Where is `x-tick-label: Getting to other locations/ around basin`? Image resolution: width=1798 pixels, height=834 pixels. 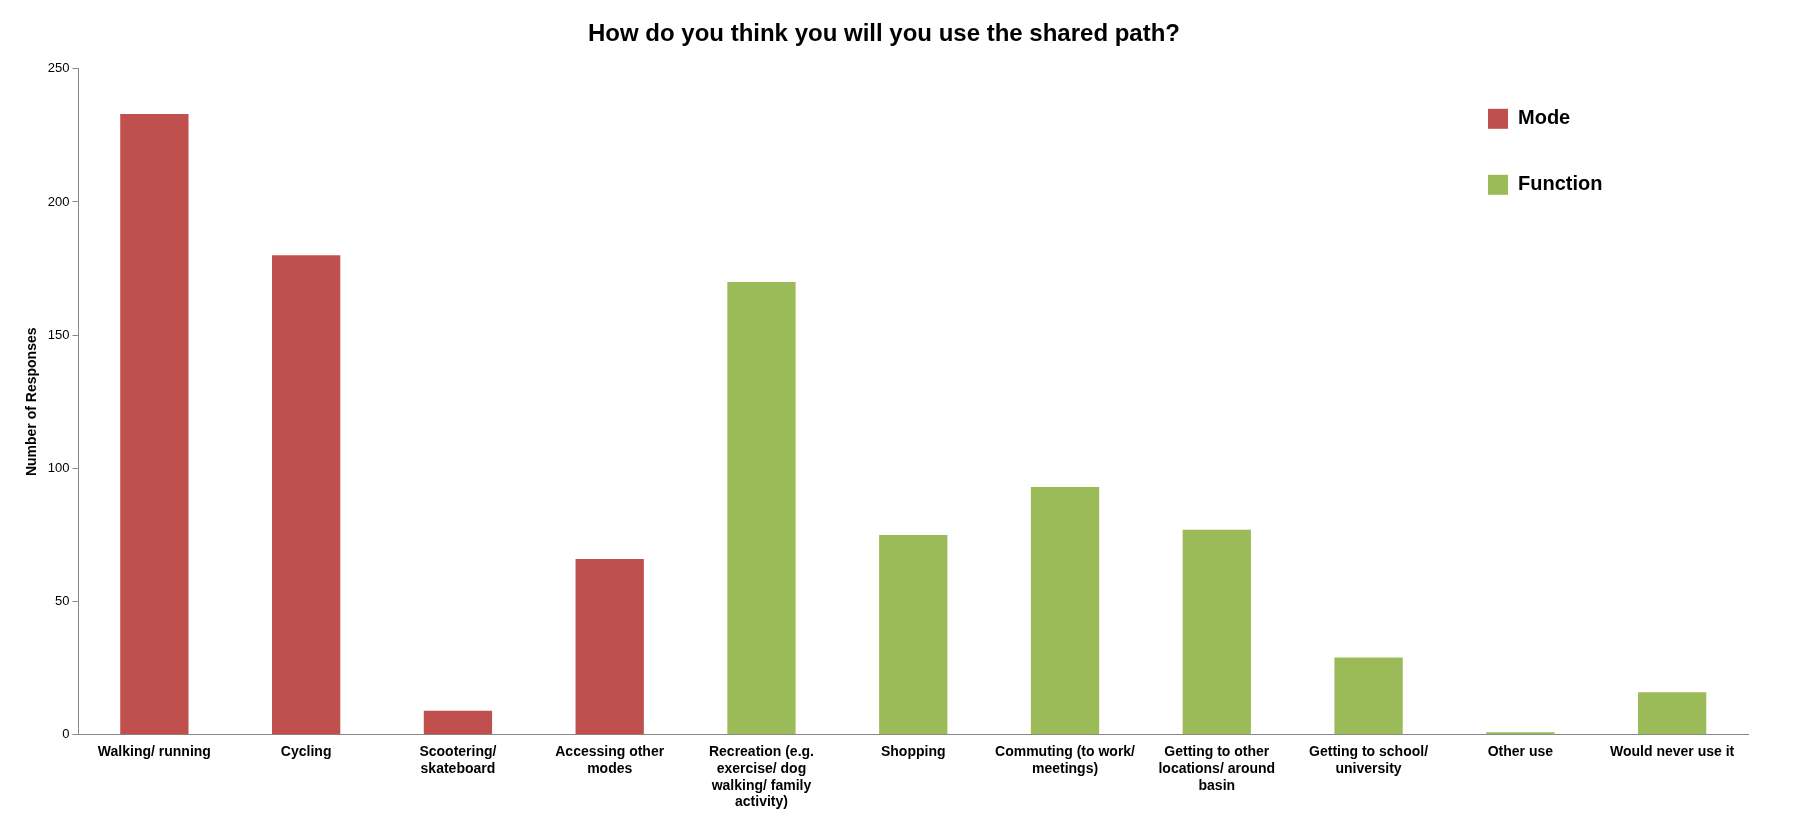
x-tick-label: Getting to other locations/ around basin is located at coordinates (1217, 768).